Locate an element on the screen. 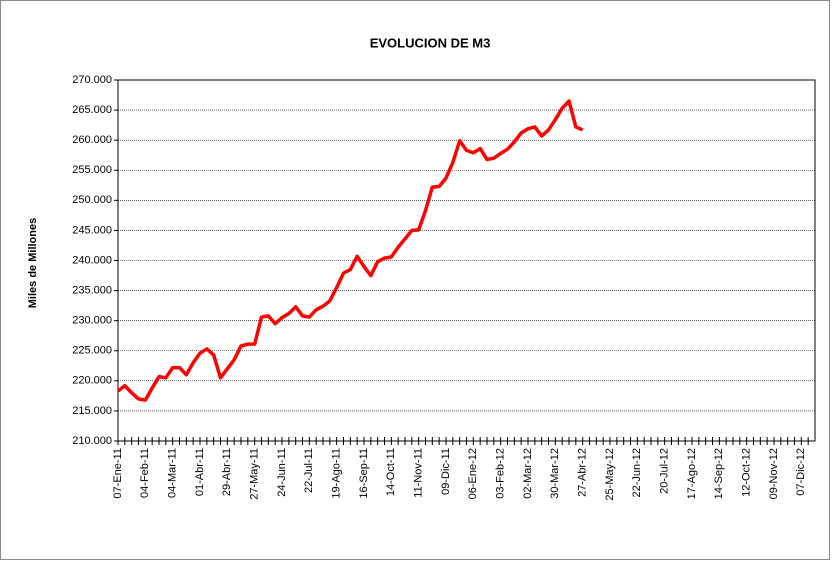 The image size is (832, 561). y-tick-label: 220.000 is located at coordinates (92, 381).